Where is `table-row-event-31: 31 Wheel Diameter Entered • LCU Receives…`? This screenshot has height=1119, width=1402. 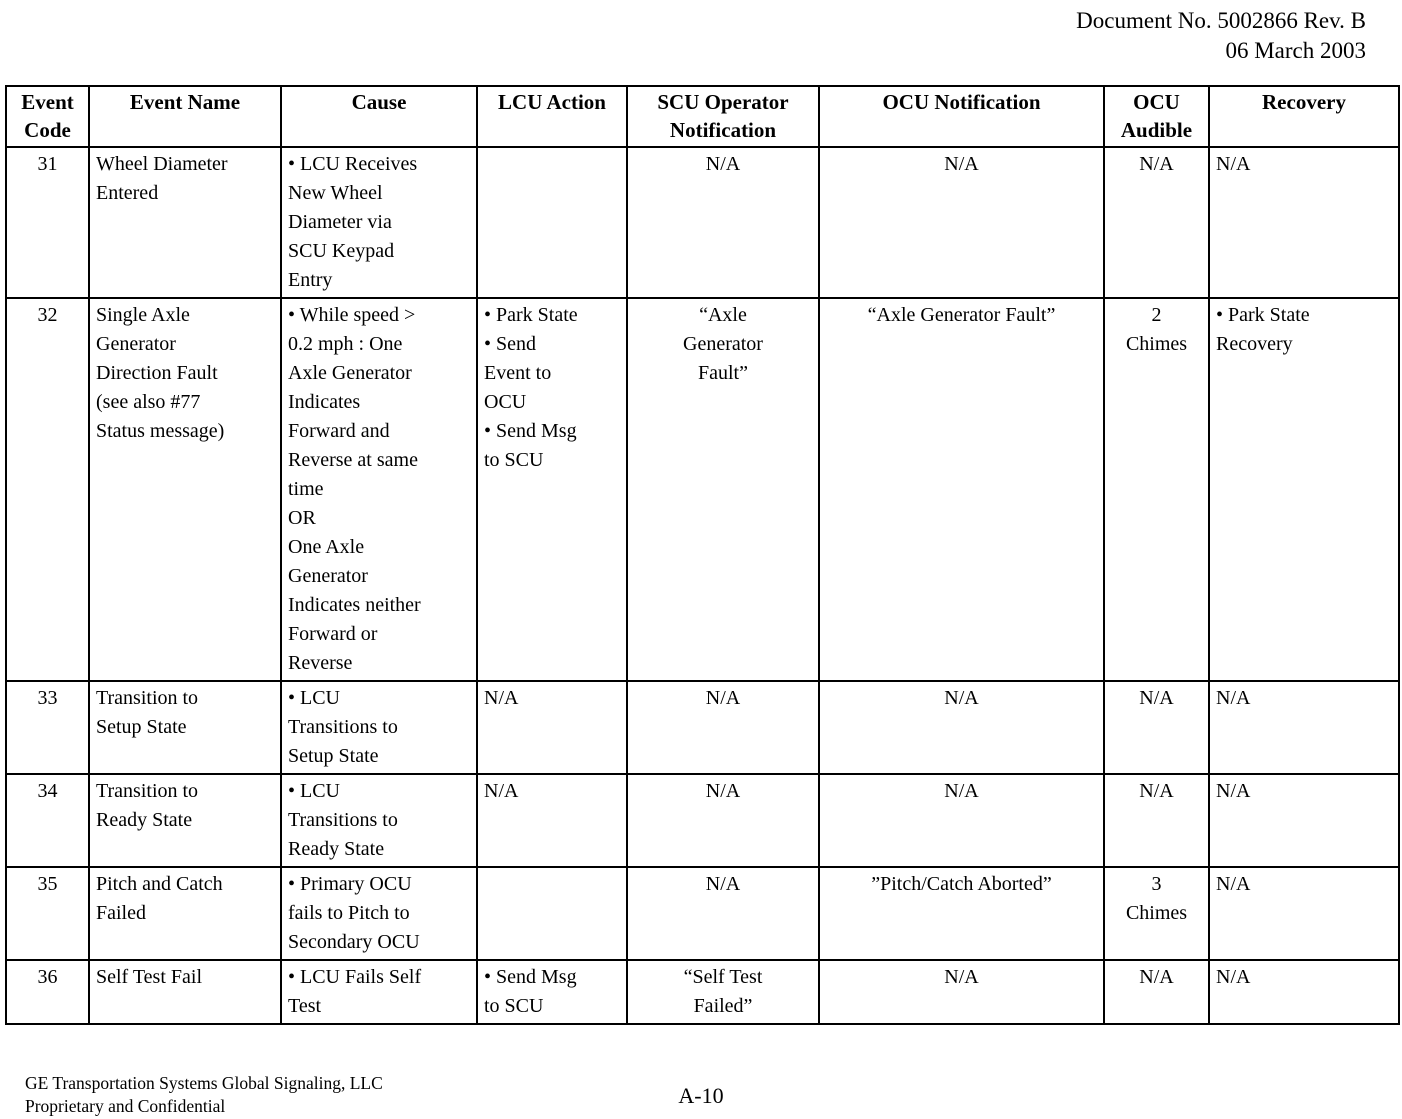 table-row-event-31: 31 Wheel Diameter Entered • LCU Receives… is located at coordinates (702, 222).